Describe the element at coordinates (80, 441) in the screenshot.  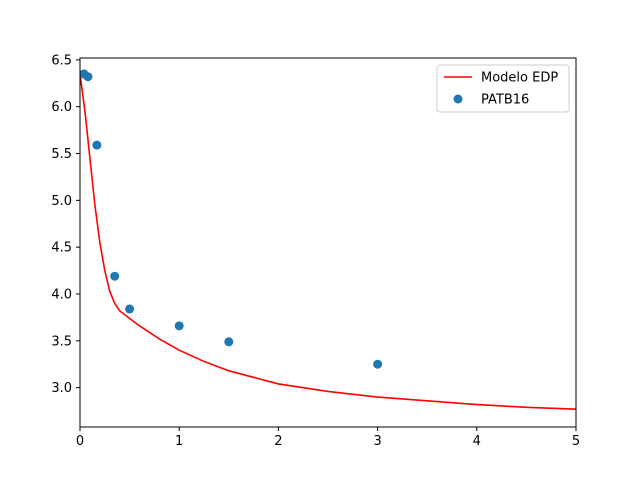
I see `x-tick-label: 0` at that location.